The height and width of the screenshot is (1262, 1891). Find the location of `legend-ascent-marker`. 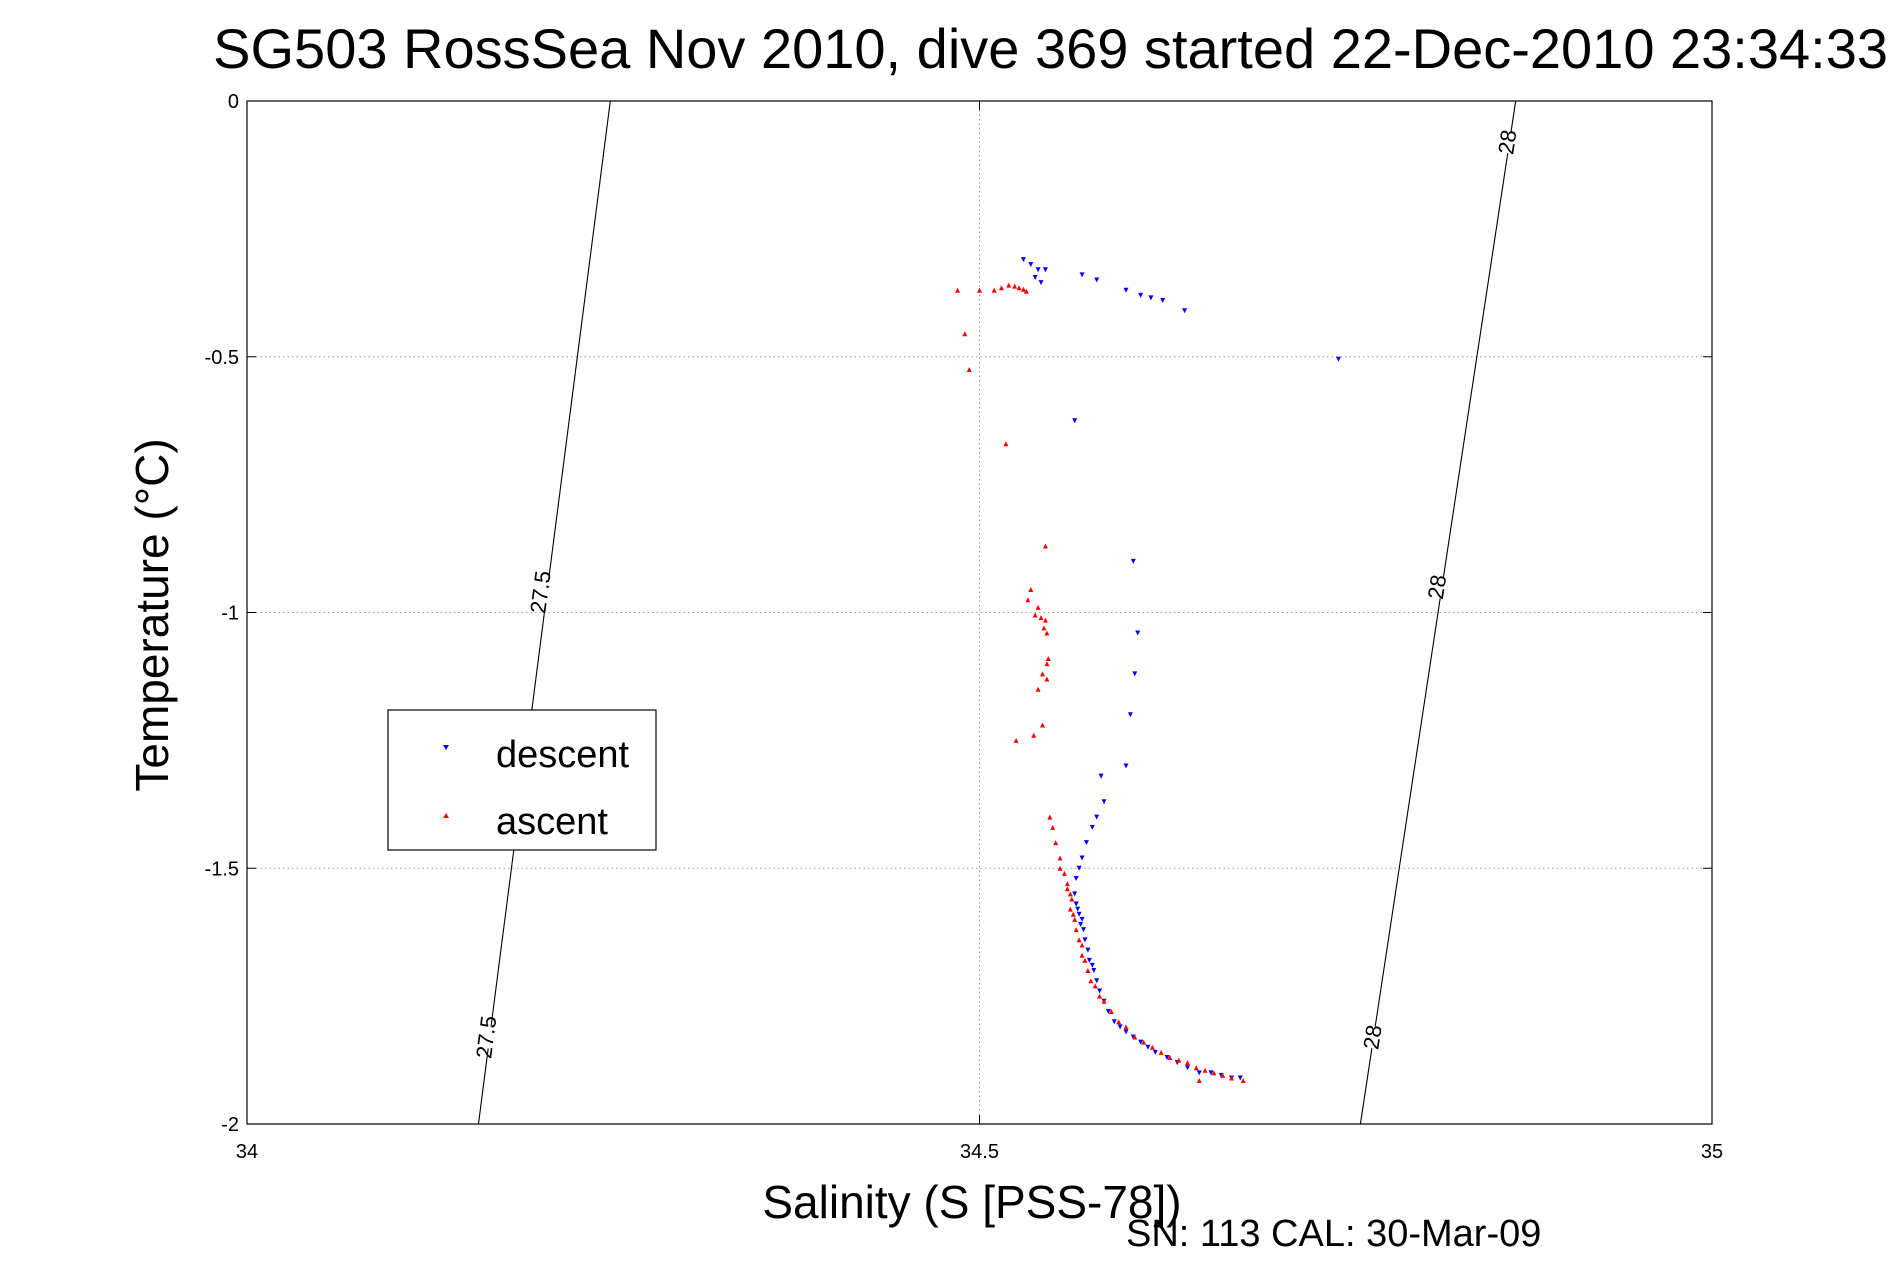

legend-ascent-marker is located at coordinates (446, 815).